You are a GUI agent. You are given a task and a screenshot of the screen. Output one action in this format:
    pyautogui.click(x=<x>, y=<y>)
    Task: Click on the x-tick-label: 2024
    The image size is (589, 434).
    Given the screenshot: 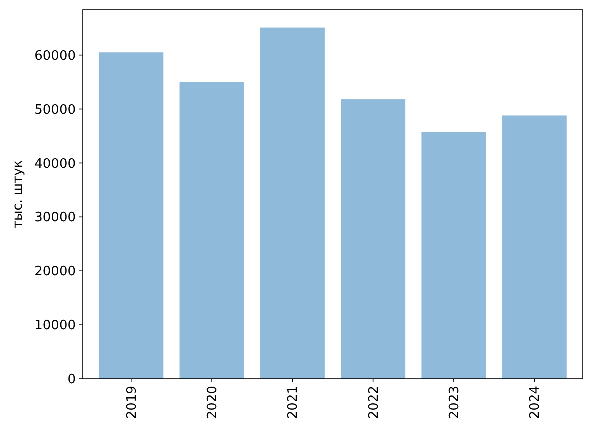 What is the action you would take?
    pyautogui.click(x=536, y=403)
    